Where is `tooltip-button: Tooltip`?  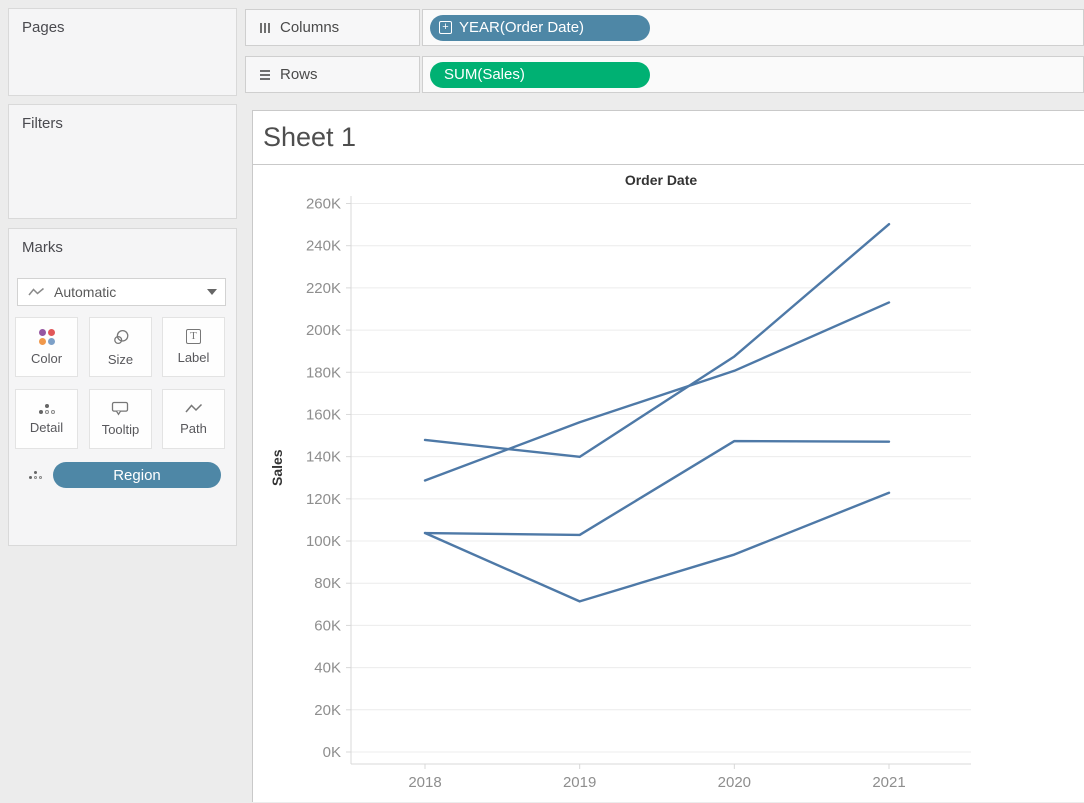 tooltip-button: Tooltip is located at coordinates (120, 419).